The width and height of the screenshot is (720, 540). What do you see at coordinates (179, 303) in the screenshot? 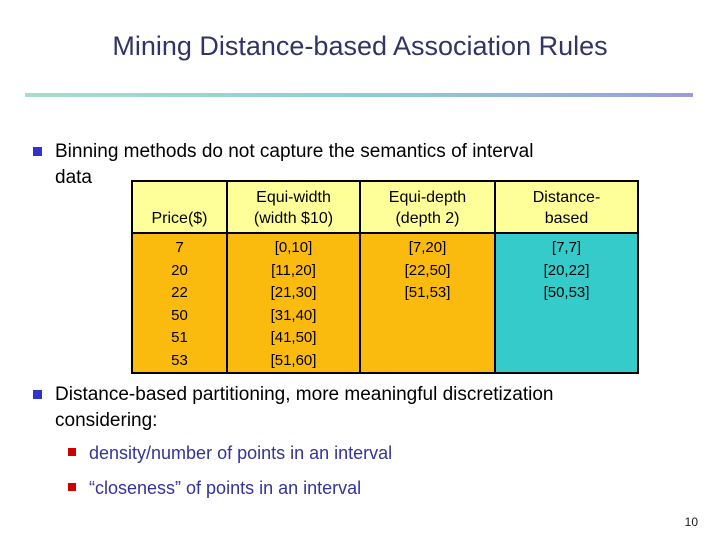
I see `table-body-price: 7 20 22 50 51 53` at bounding box center [179, 303].